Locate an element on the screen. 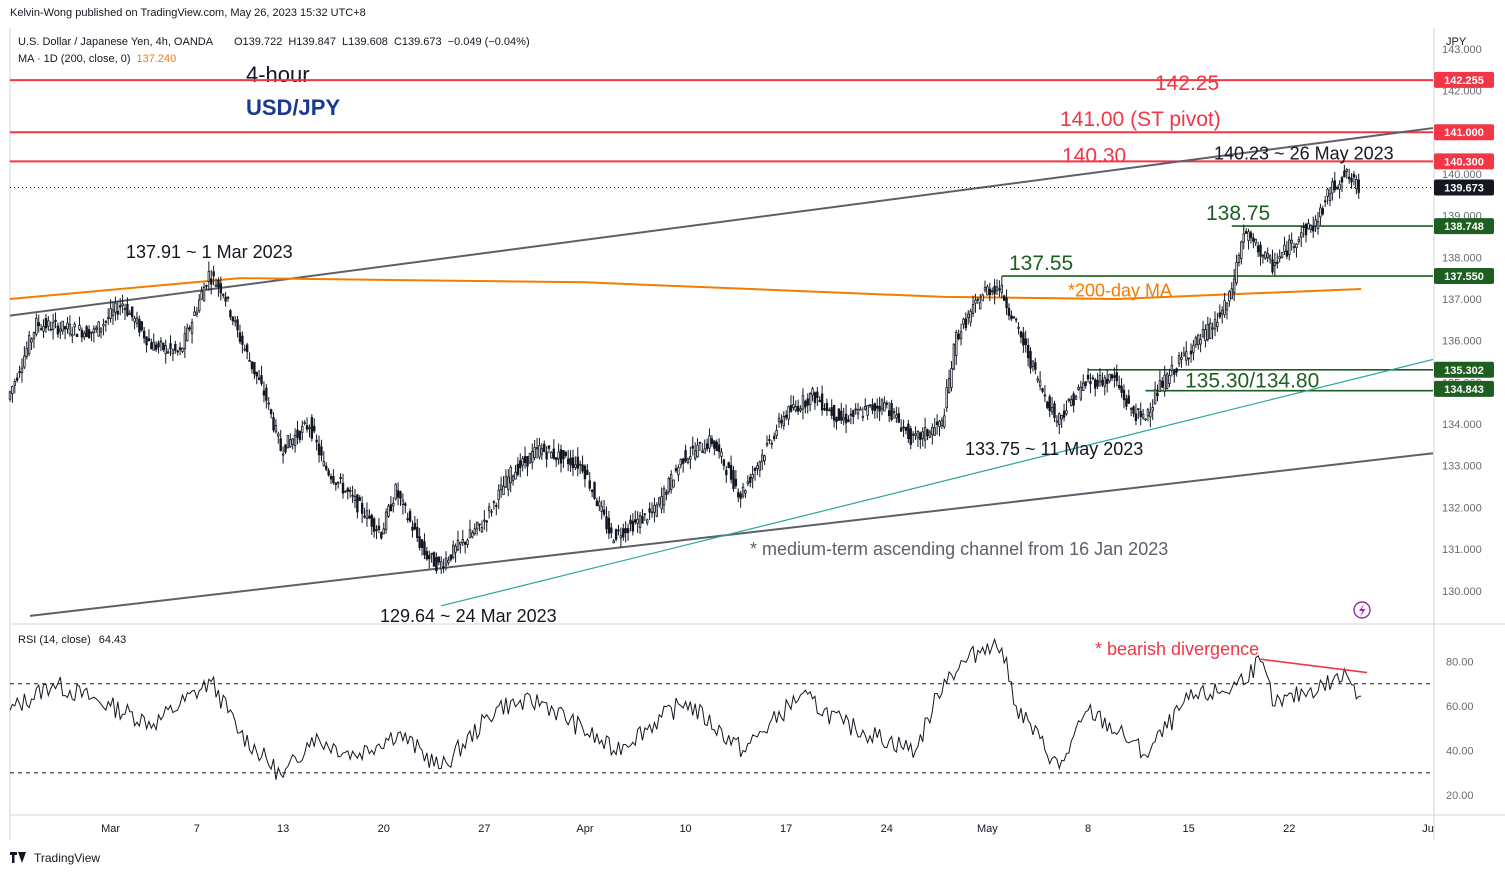 The width and height of the screenshot is (1505, 876). x-tick-label: 13 is located at coordinates (283, 829).